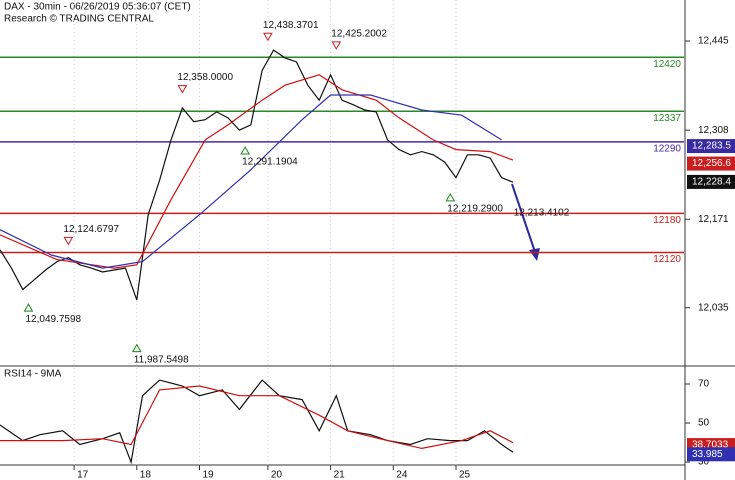  I want to click on chart-title: DAX - 30min - 06/26/2019 05:36:07 (CET), so click(97, 7).